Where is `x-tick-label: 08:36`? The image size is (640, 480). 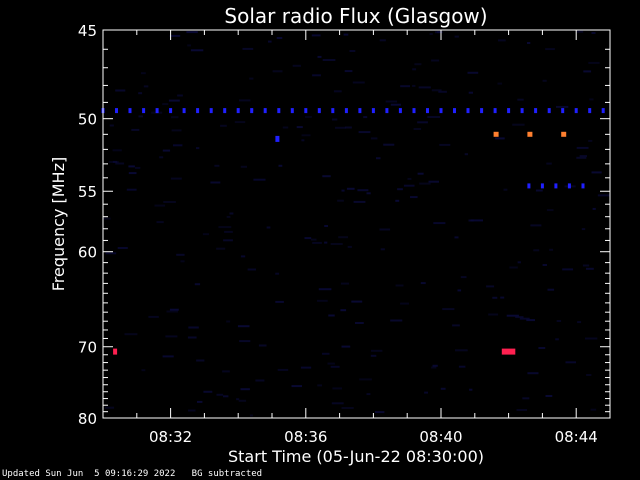
x-tick-label: 08:36 is located at coordinates (305, 437).